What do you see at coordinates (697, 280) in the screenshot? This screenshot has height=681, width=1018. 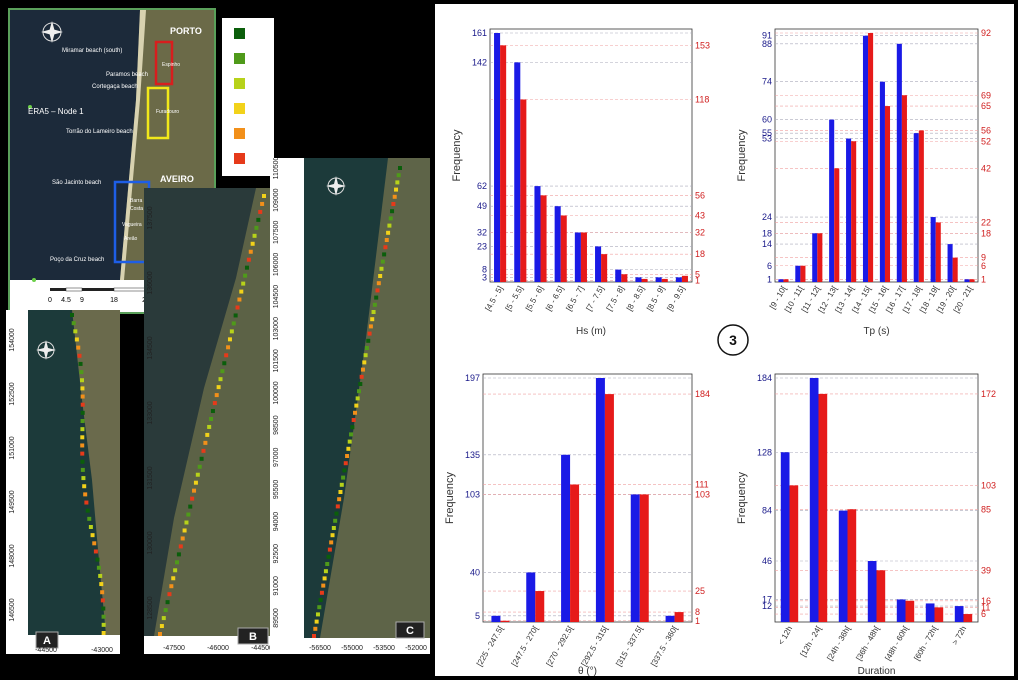 I see `right-tick-label: 1` at bounding box center [697, 280].